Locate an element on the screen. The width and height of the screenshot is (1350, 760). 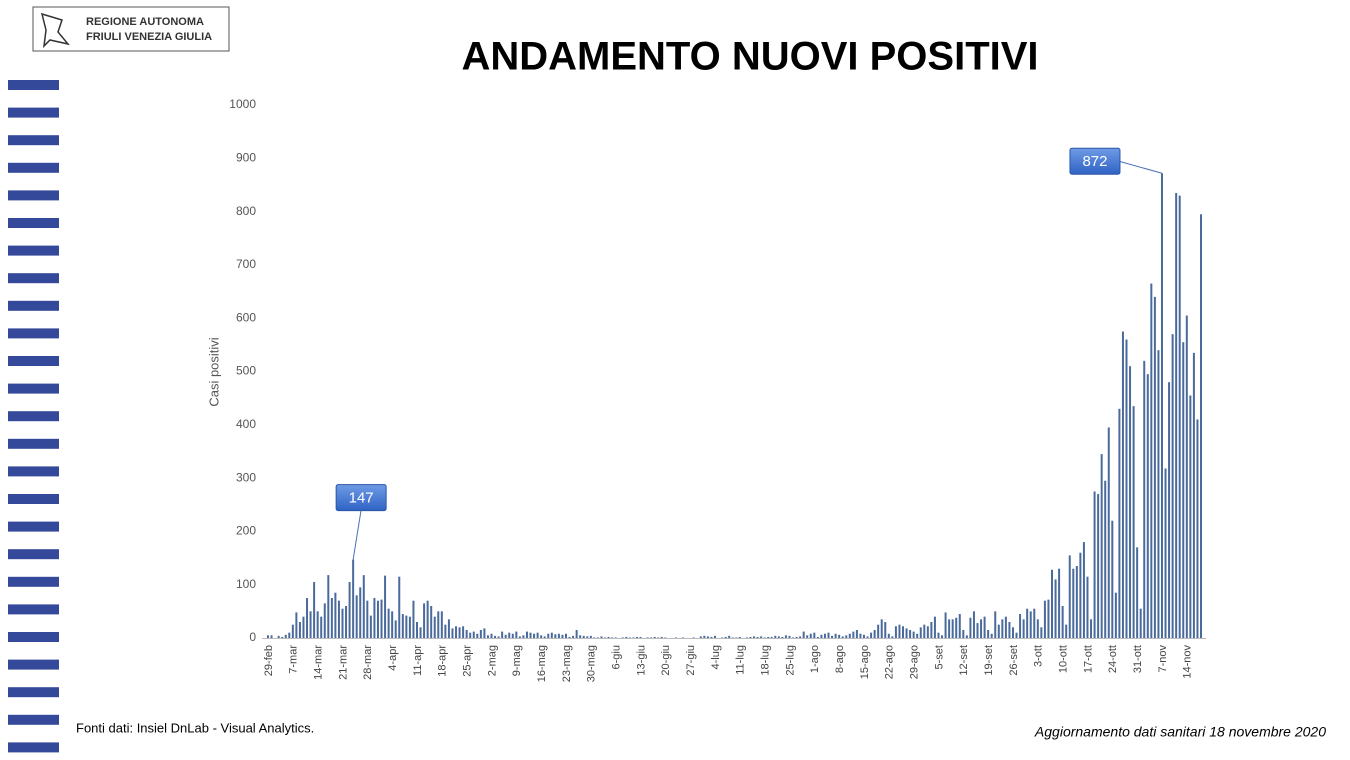
y-tick-label: 0 is located at coordinates (252, 637).